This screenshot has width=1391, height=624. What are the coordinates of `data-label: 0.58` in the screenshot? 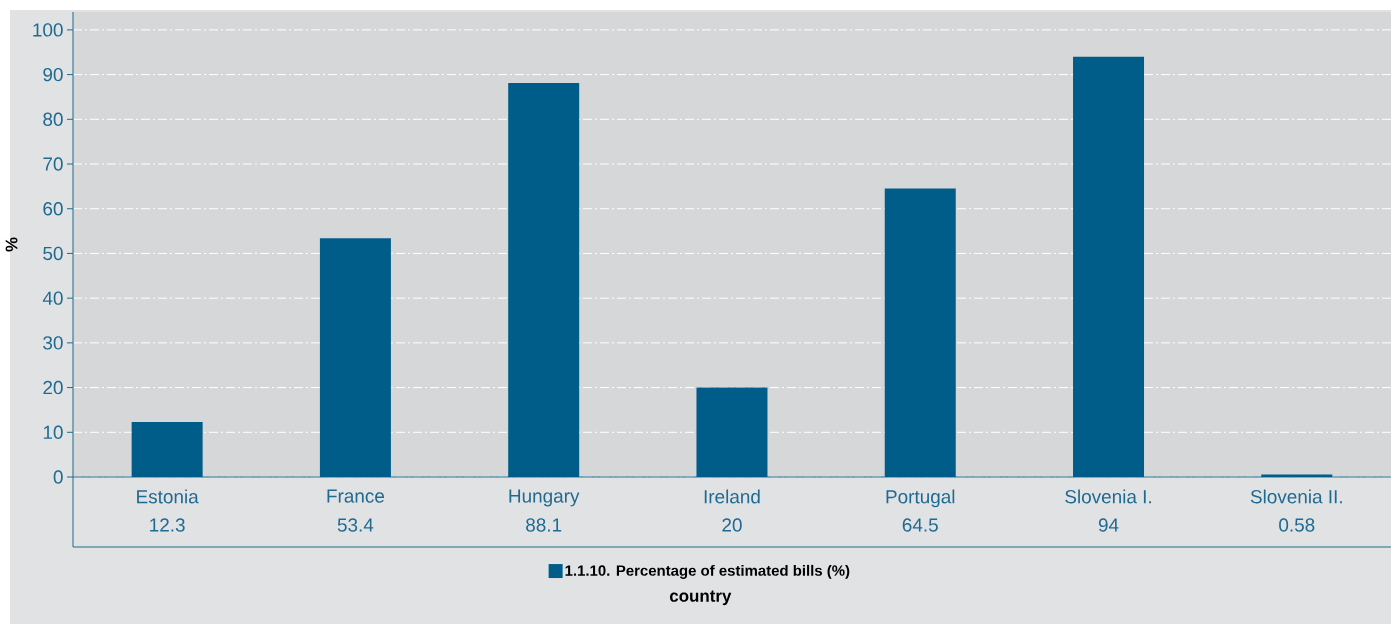 It's located at (1297, 525).